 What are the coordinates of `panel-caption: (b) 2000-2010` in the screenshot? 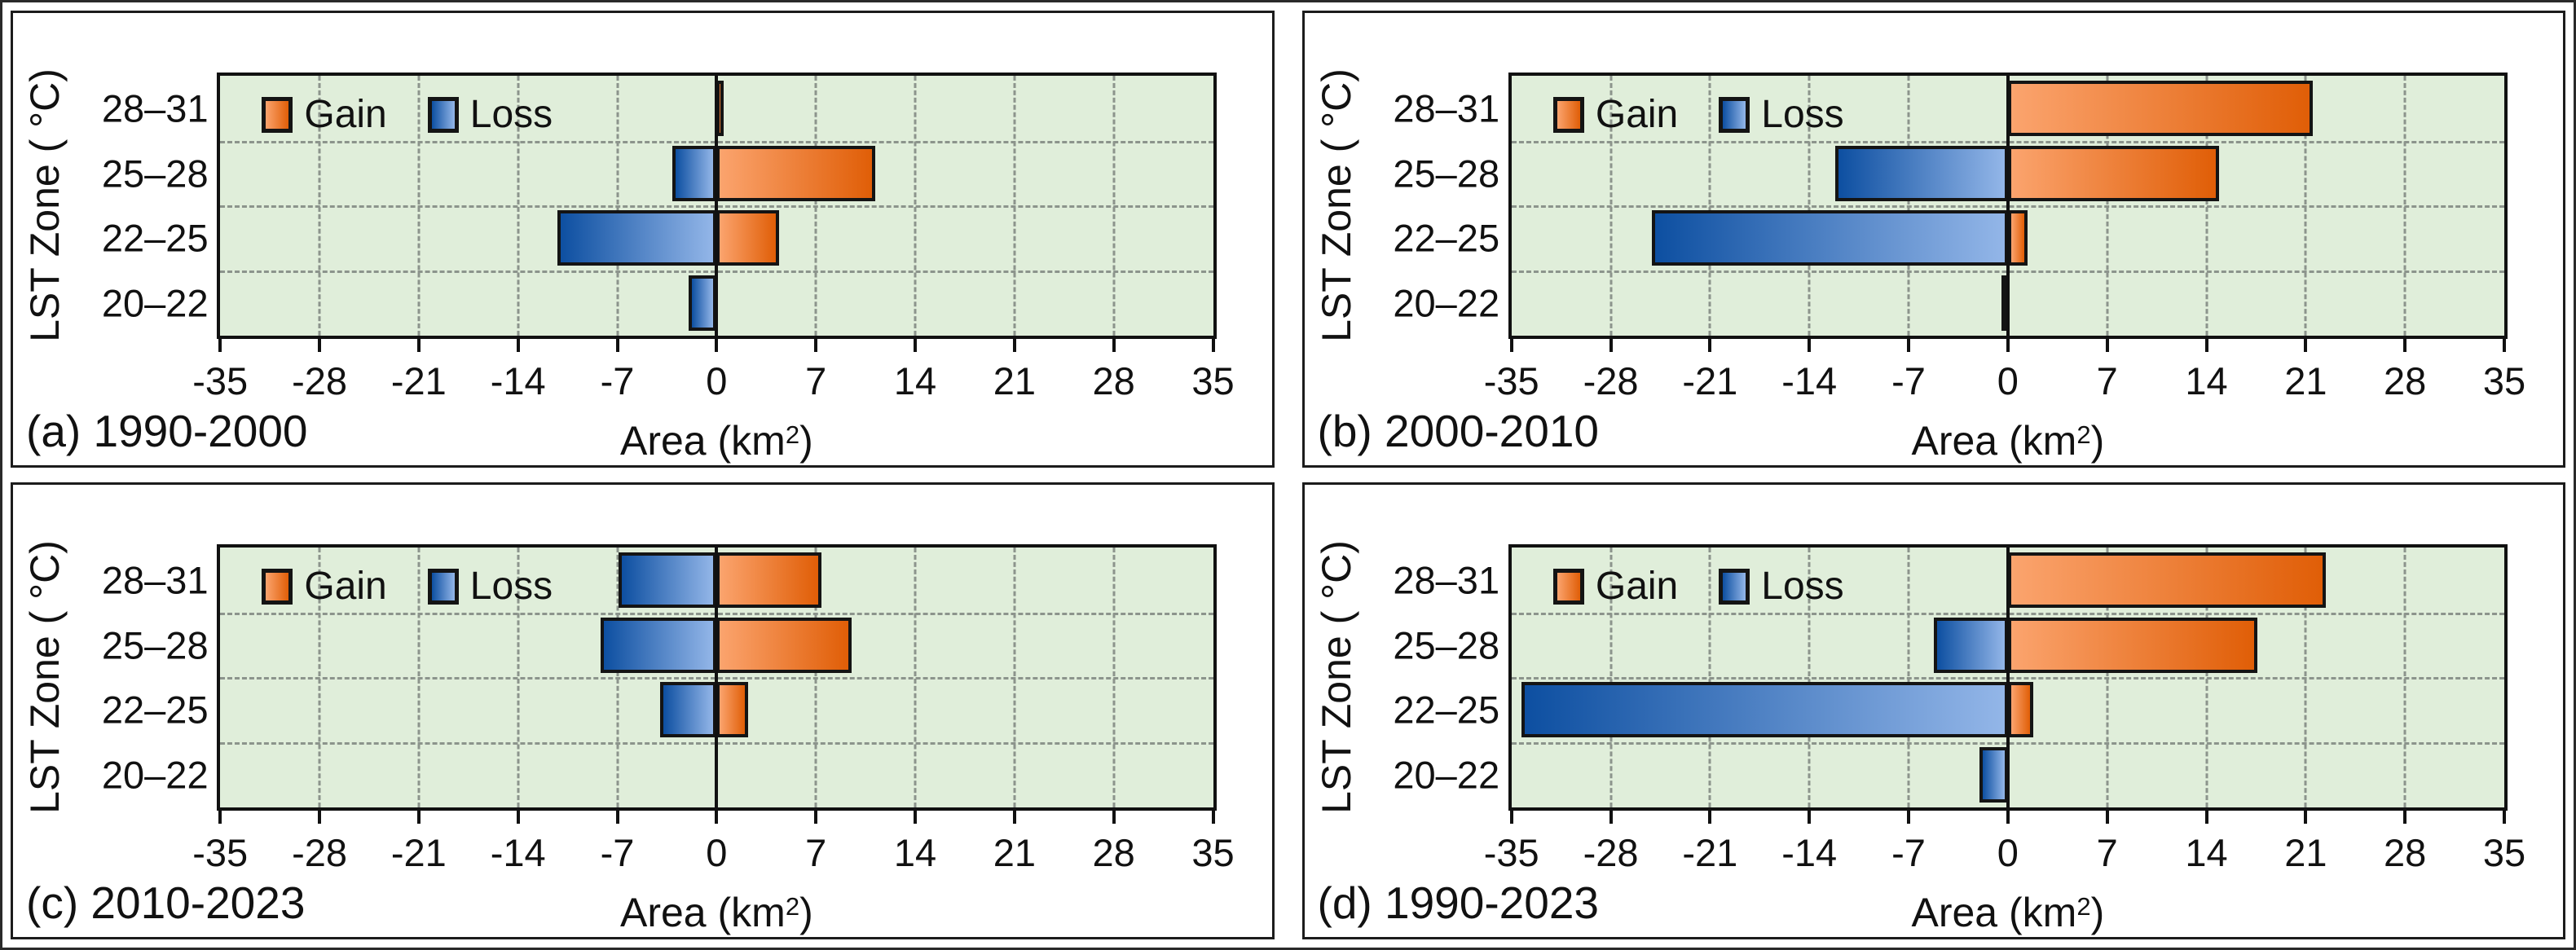 It's located at (1459, 431).